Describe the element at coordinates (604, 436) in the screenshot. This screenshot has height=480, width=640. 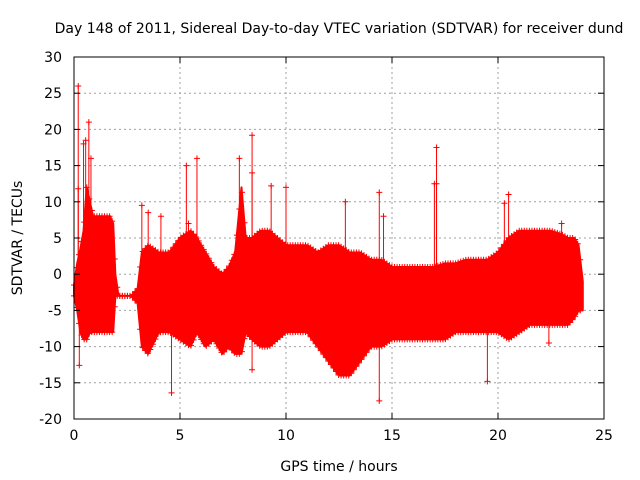
I see `x-tick-label: 25` at that location.